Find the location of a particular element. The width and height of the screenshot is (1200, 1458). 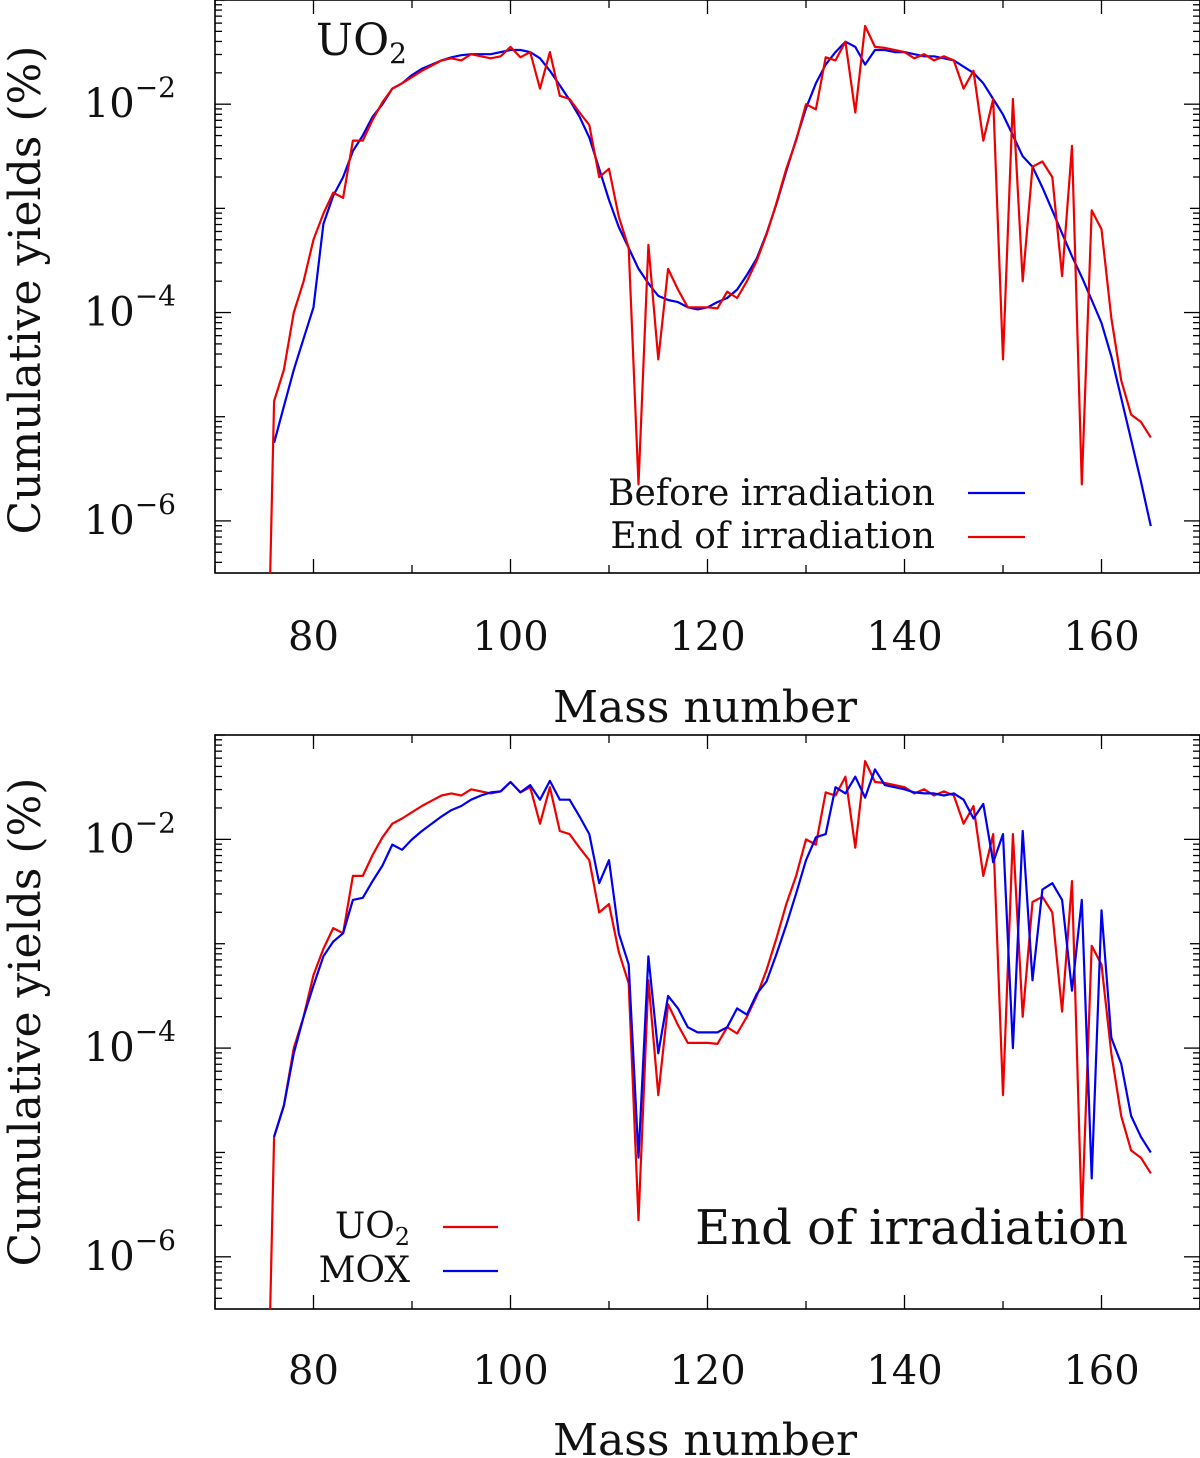

legend-entry-uo2: UO2 is located at coordinates (372, 1228).